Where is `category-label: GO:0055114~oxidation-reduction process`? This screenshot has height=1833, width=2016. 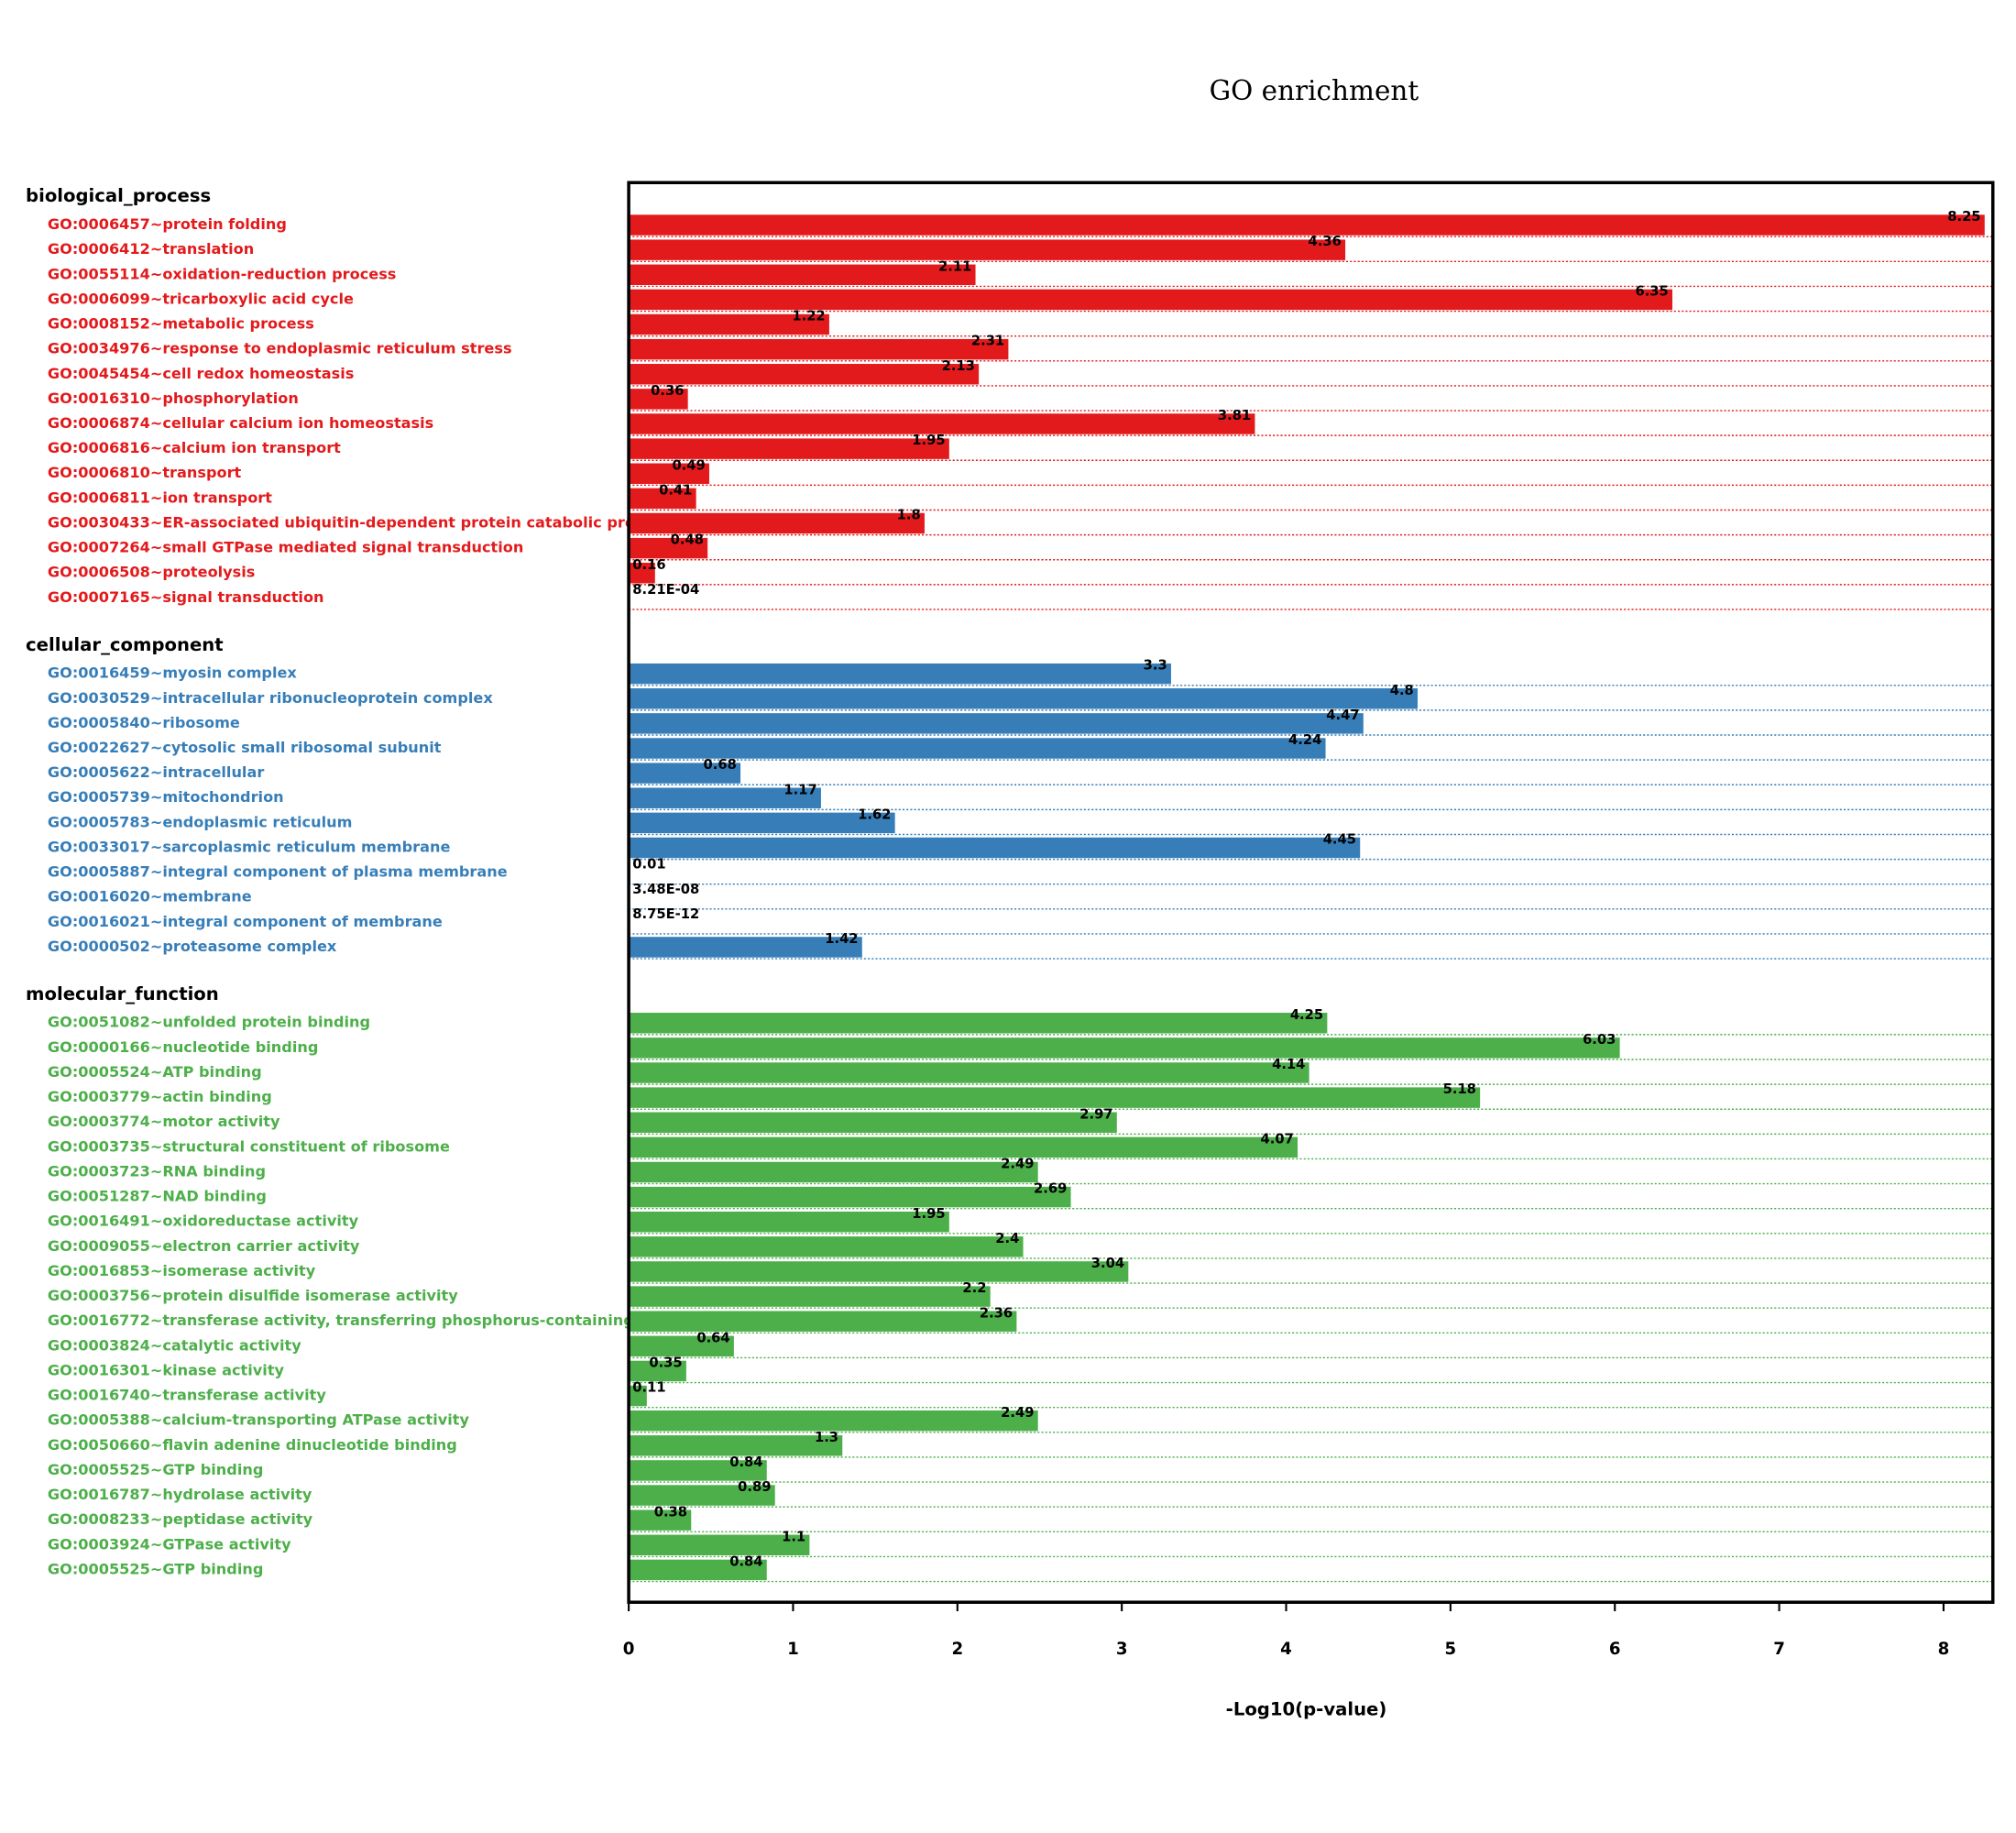 category-label: GO:0055114~oxidation-reduction process is located at coordinates (222, 273).